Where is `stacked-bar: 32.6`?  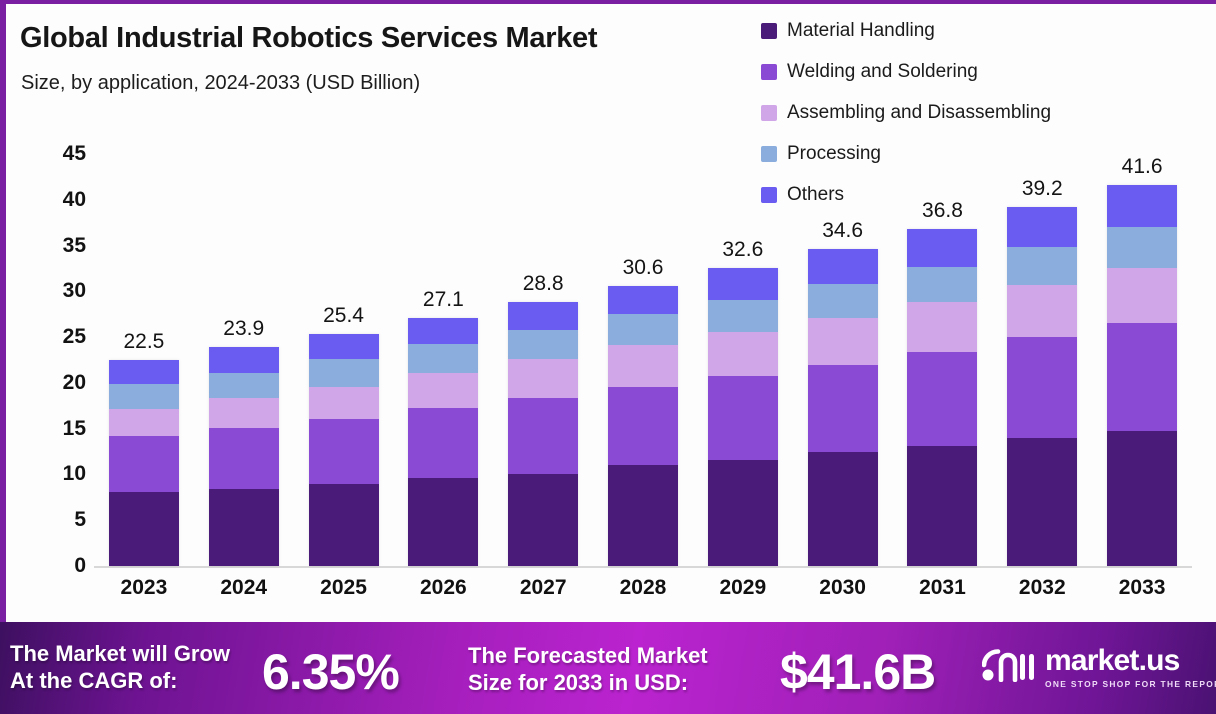 stacked-bar: 32.6 is located at coordinates (742, 402).